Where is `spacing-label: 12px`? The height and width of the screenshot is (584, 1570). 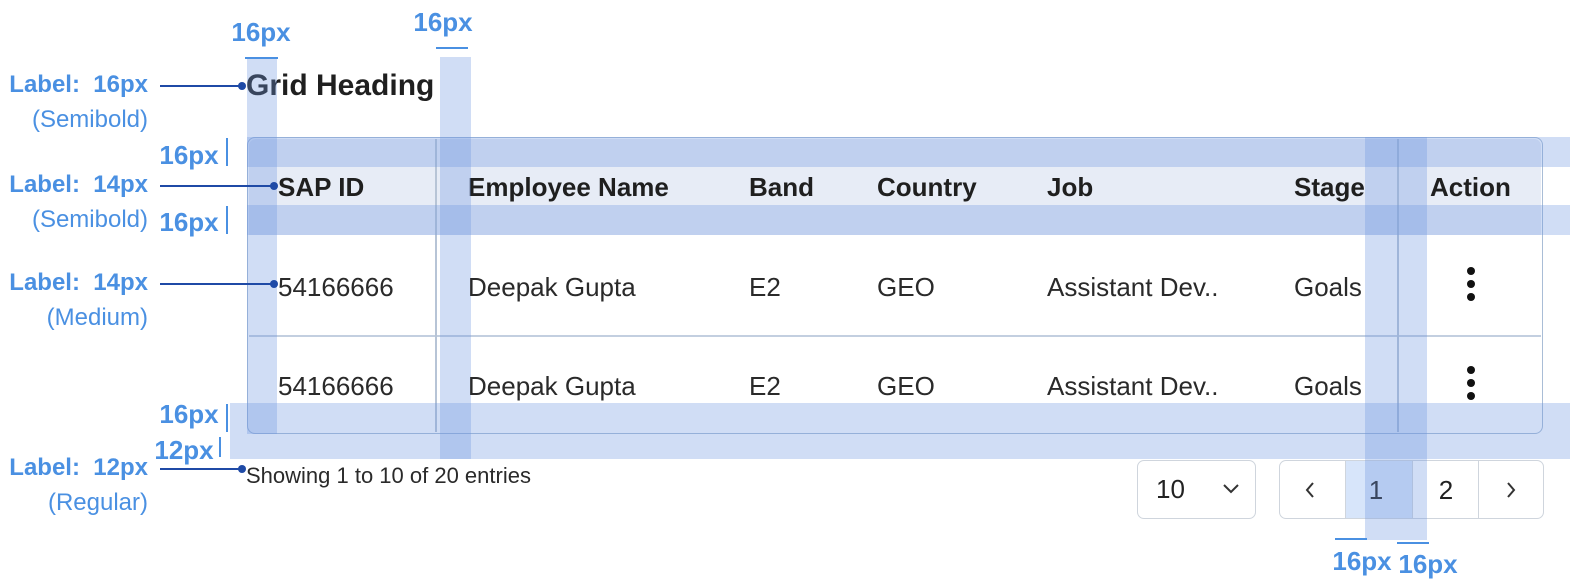
spacing-label: 12px is located at coordinates (184, 450).